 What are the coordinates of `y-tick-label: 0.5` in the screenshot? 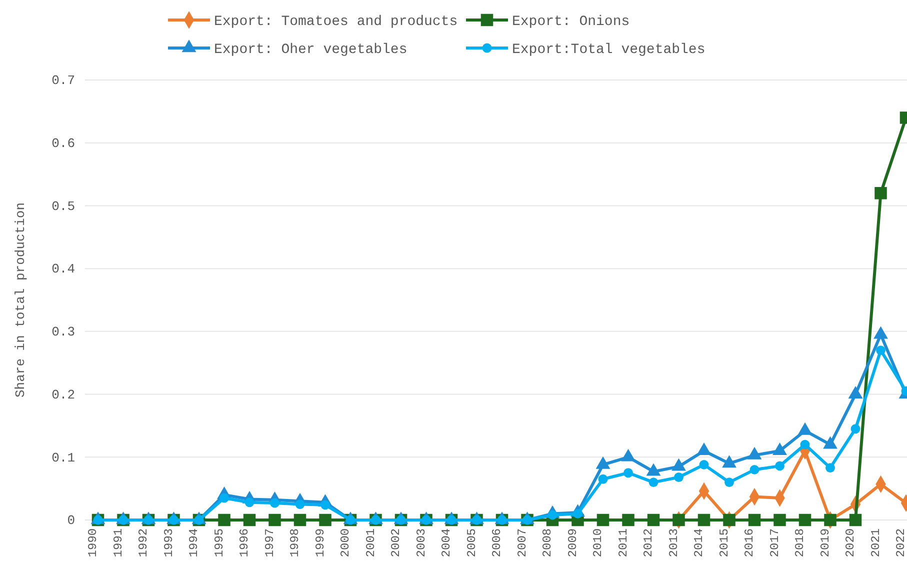 It's located at (63, 206).